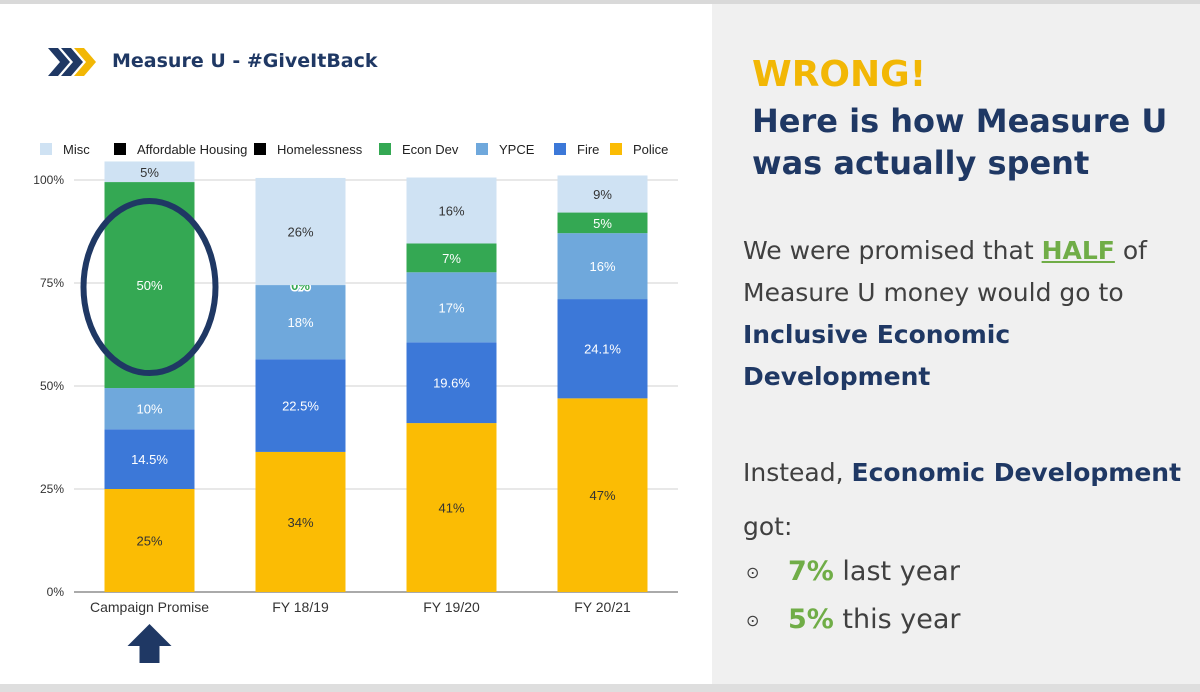 This screenshot has width=1200, height=692. I want to click on legend-label-econ-dev: Econ Dev, so click(430, 149).